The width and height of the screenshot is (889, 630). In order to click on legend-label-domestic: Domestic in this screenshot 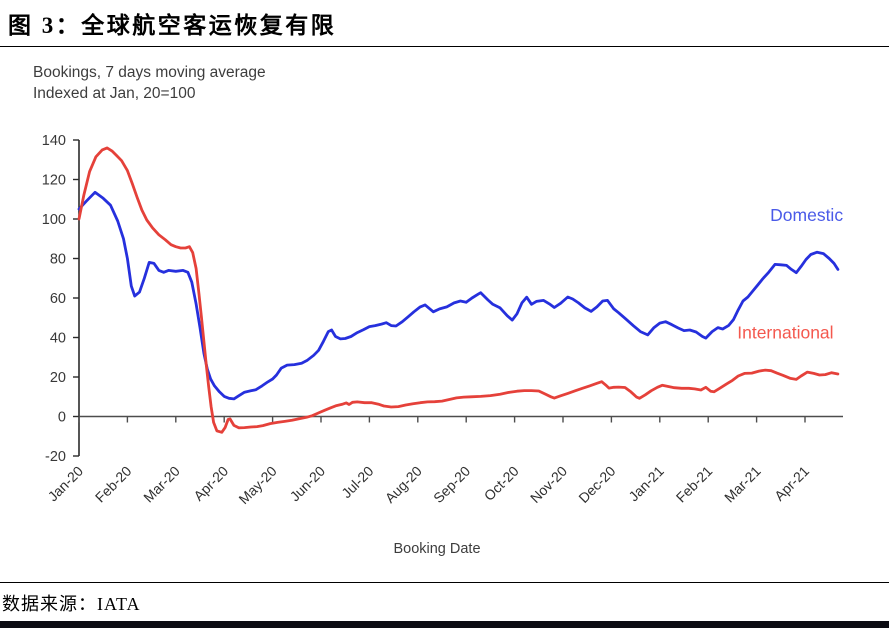, I will do `click(806, 215)`.